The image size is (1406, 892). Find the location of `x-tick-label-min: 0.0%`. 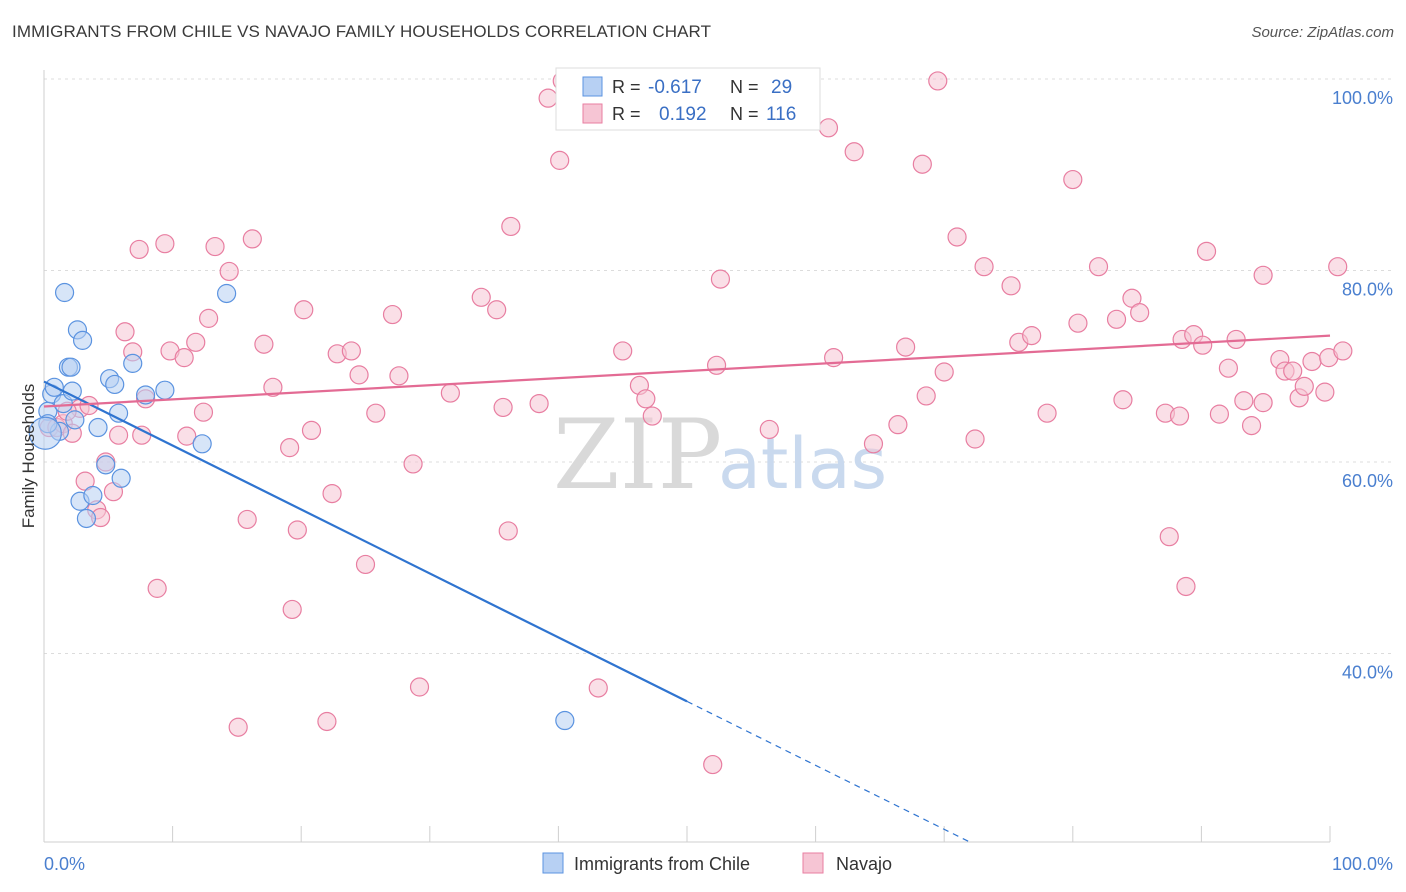

x-tick-label-min: 0.0% is located at coordinates (64, 864).